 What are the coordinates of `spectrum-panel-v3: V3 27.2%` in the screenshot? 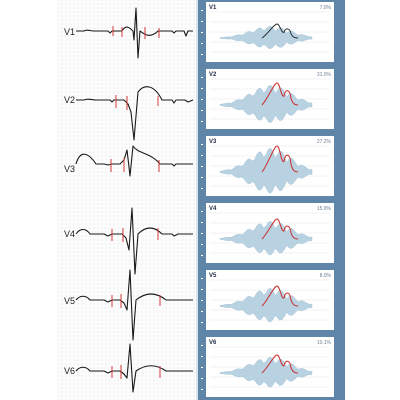 It's located at (267, 166).